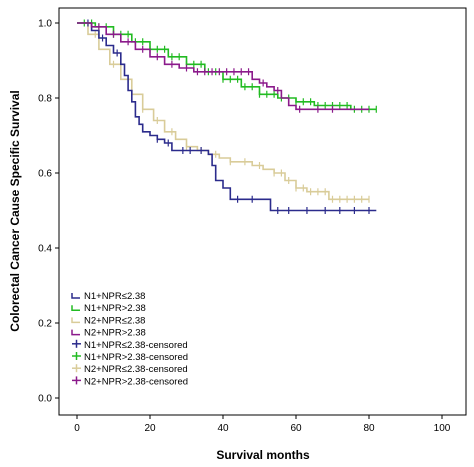 The image size is (474, 467). What do you see at coordinates (136, 357) in the screenshot?
I see `legend-label: N1+NPR>2.38-censored` at bounding box center [136, 357].